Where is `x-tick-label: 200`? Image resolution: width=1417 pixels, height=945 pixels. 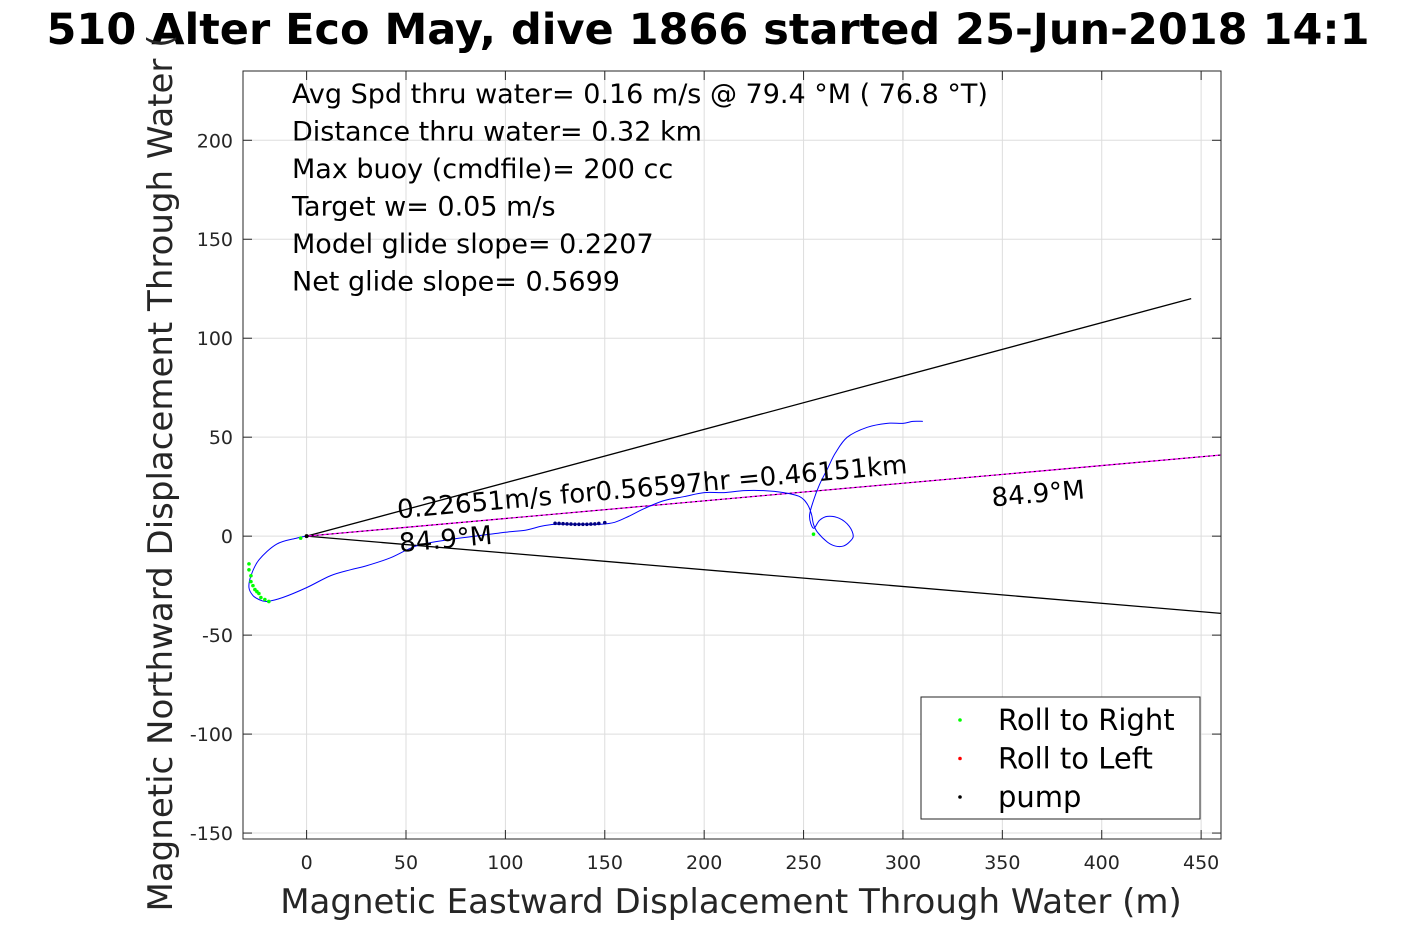
x-tick-label: 200 is located at coordinates (704, 863).